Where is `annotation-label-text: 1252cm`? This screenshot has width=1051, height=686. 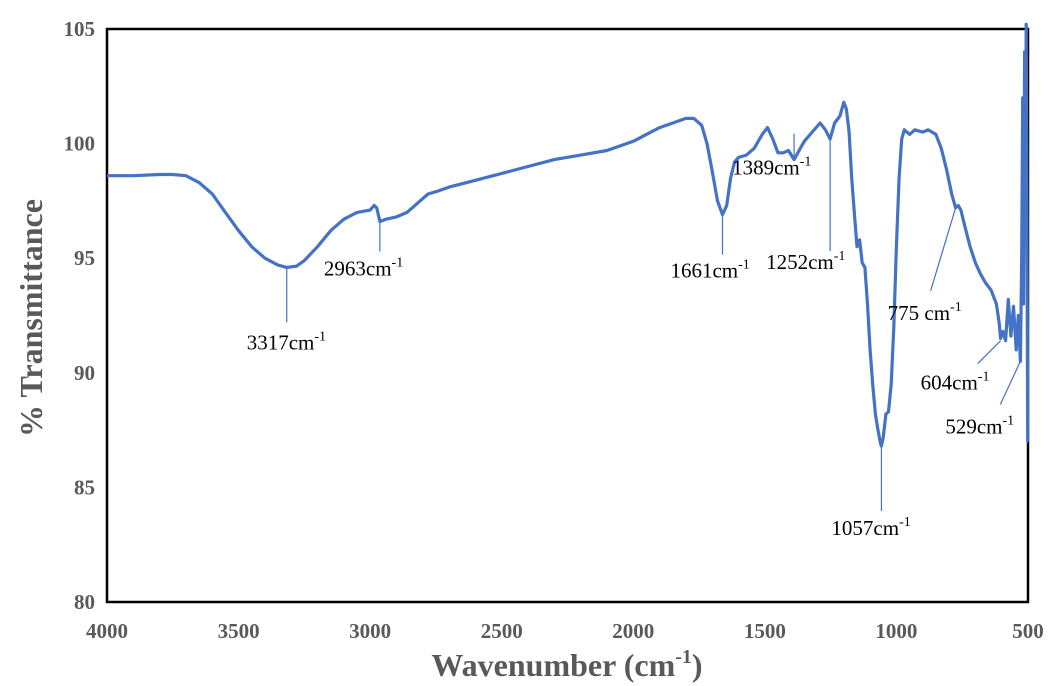 annotation-label-text: 1252cm is located at coordinates (800, 262).